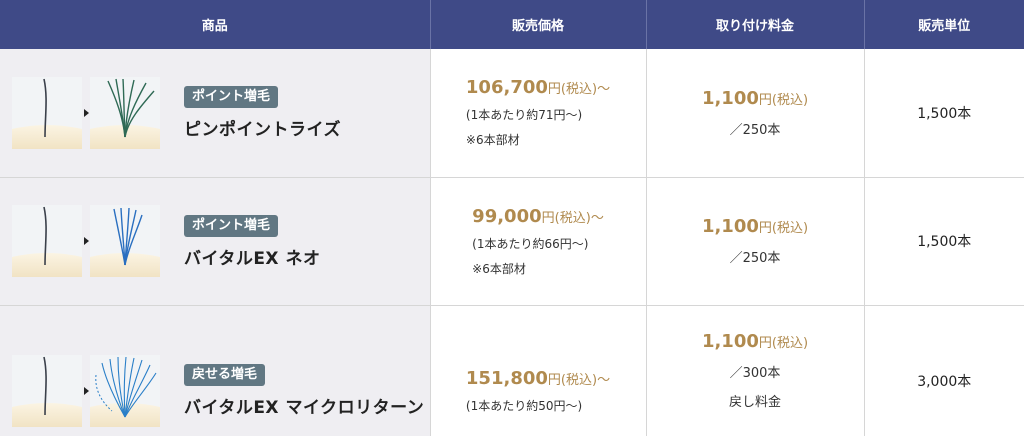 The height and width of the screenshot is (436, 1024). What do you see at coordinates (215, 241) in the screenshot?
I see `product-cell: ポイント増毛 バイタルEX ネオ` at bounding box center [215, 241].